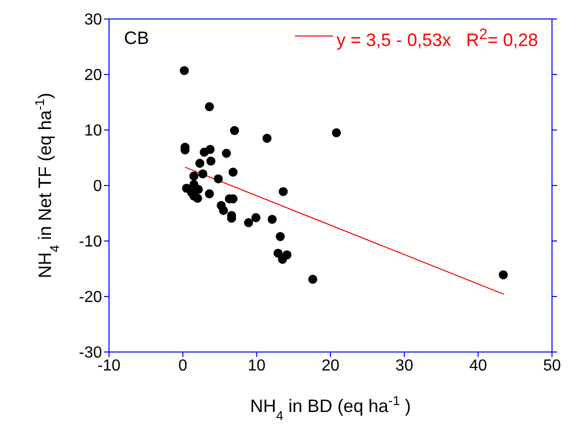 This screenshot has height=436, width=578. I want to click on y-tick-label: 0, so click(97, 187).